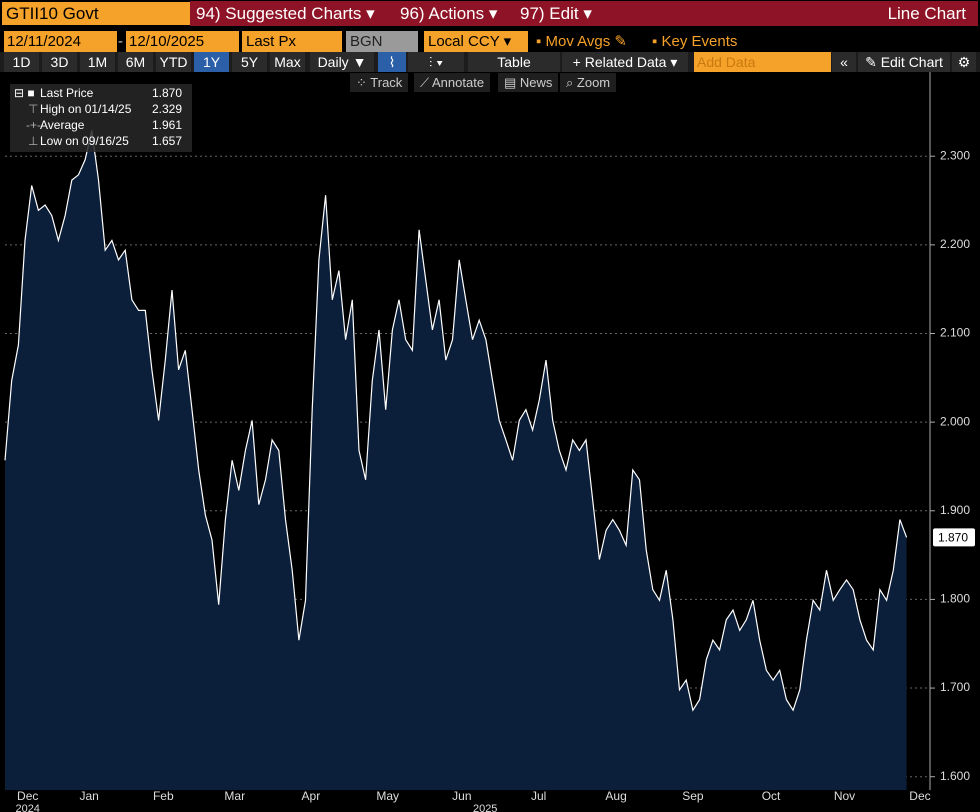  I want to click on option: ▪ Key Events, so click(695, 41).